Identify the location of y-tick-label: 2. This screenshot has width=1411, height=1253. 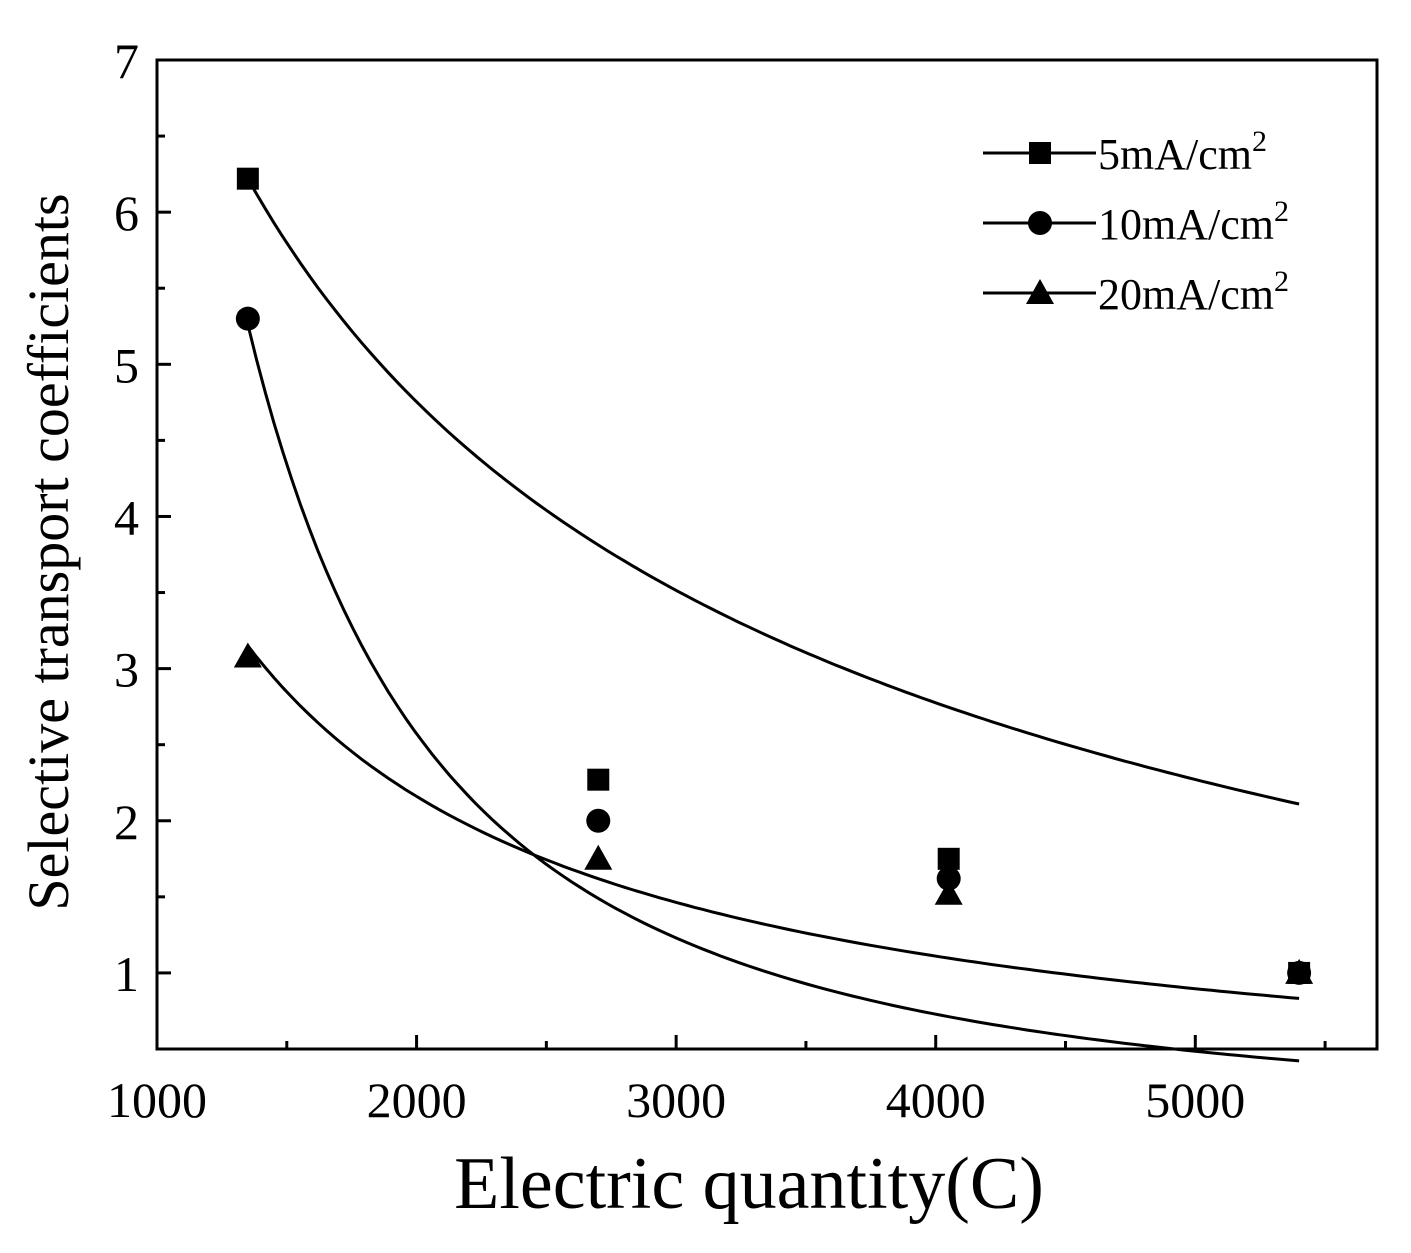
(126, 822).